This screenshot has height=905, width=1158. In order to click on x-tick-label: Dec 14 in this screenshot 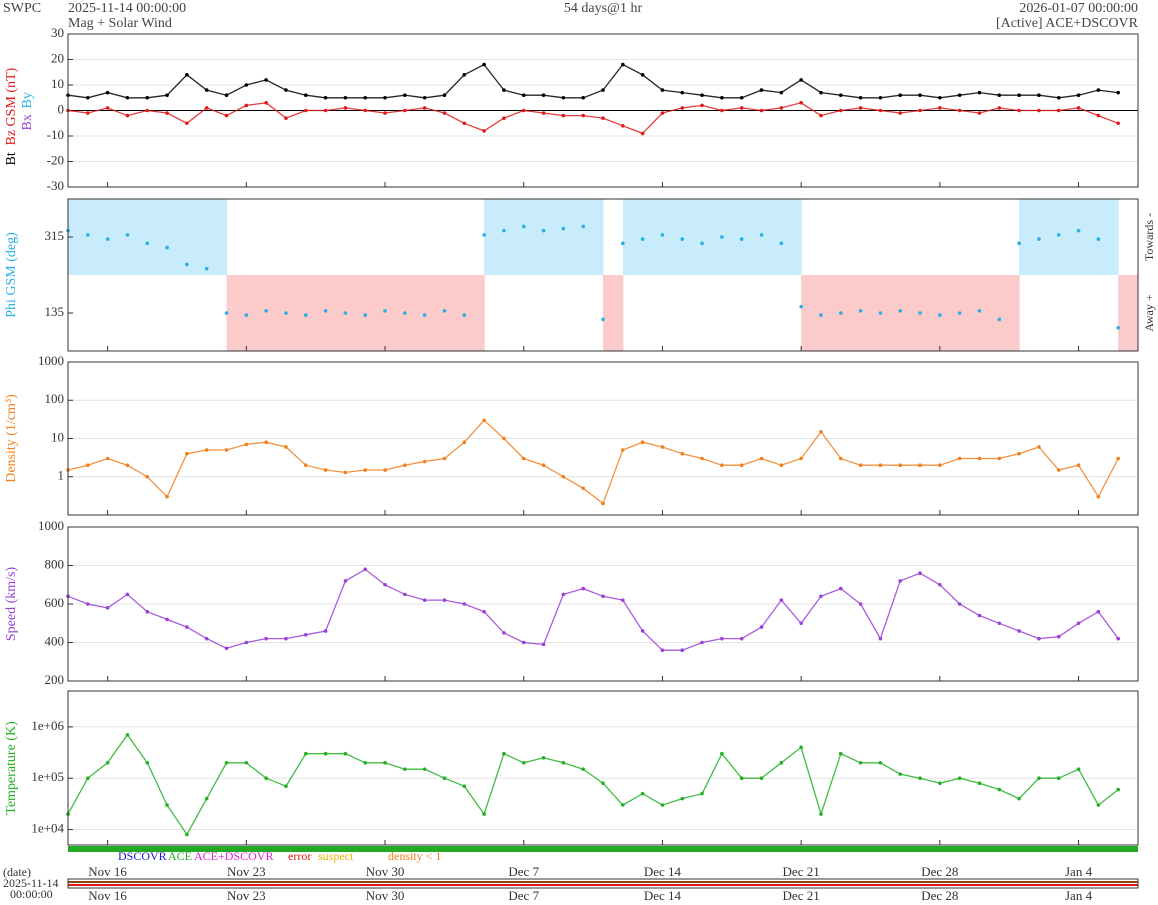, I will do `click(663, 871)`.